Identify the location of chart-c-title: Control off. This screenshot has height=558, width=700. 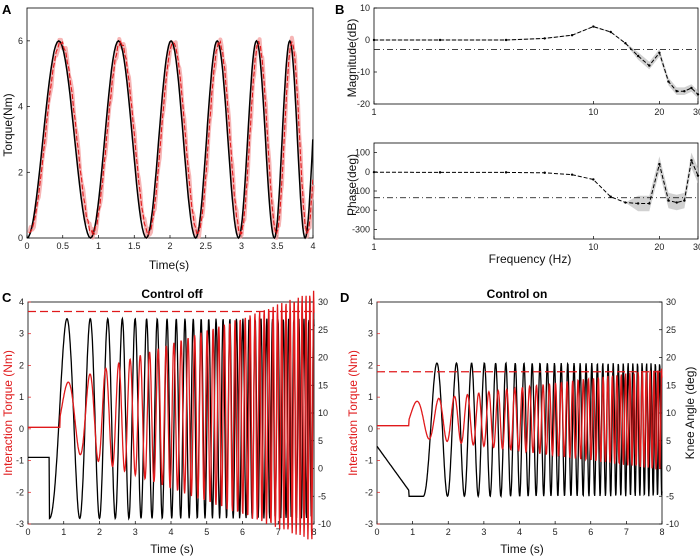
(172, 294).